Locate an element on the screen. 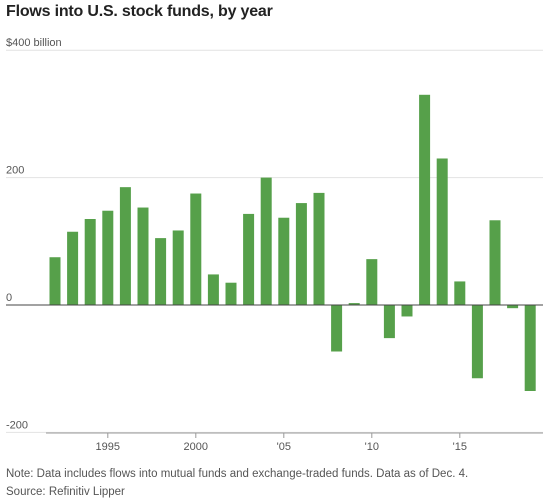 This screenshot has height=504, width=549. y-axis-labels: $400 billion 200 0 -200 is located at coordinates (34, 234).